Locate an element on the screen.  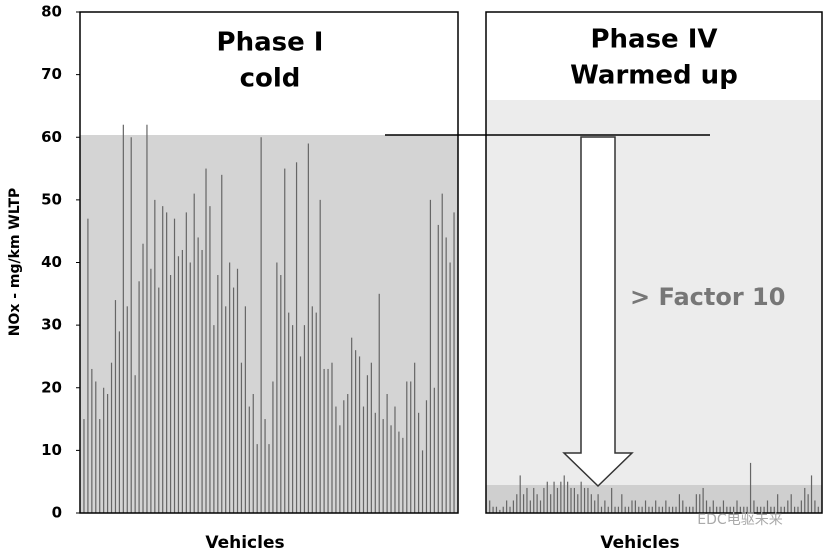
panel-title: Warmed up is located at coordinates (654, 76).